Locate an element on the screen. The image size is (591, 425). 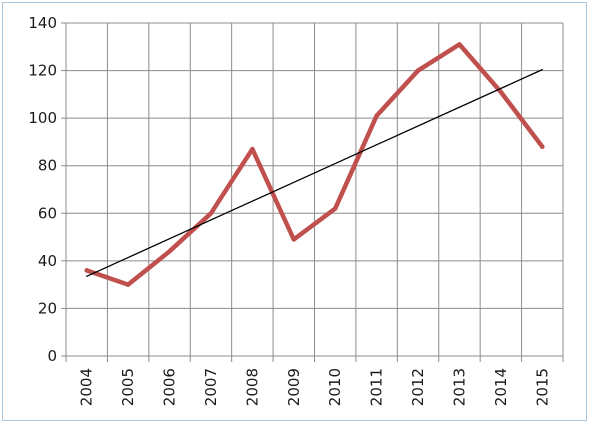
x-tick-label: 2008 is located at coordinates (252, 387).